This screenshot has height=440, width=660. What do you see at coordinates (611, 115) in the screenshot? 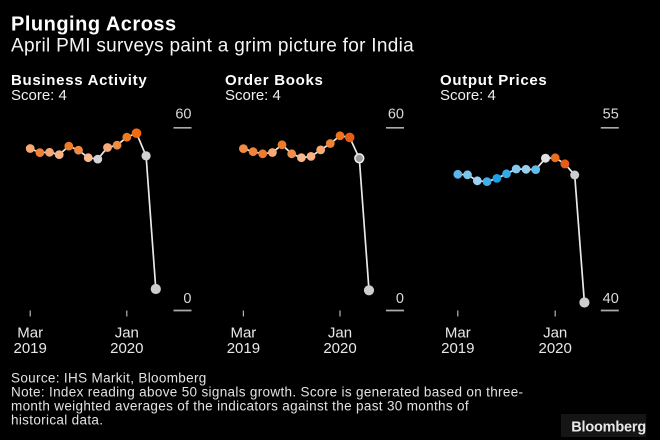
I see `svg-text: 55` at bounding box center [611, 115].